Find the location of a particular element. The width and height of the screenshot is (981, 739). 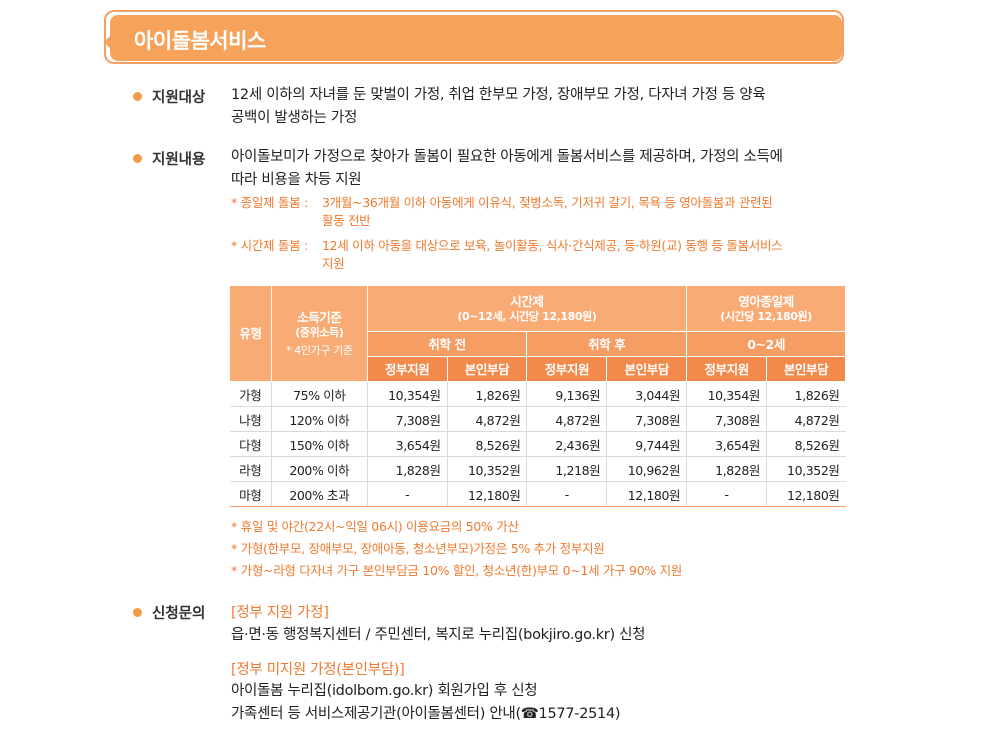

target-line-2: 공백이 발생하는 가정 is located at coordinates (294, 118).